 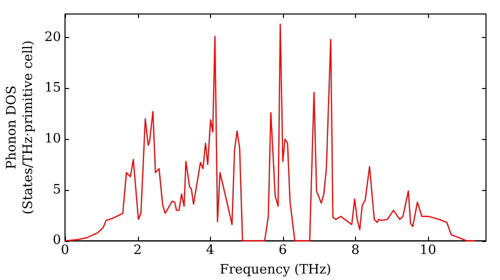 I want to click on y-tick-label: 15, so click(x=53, y=88).